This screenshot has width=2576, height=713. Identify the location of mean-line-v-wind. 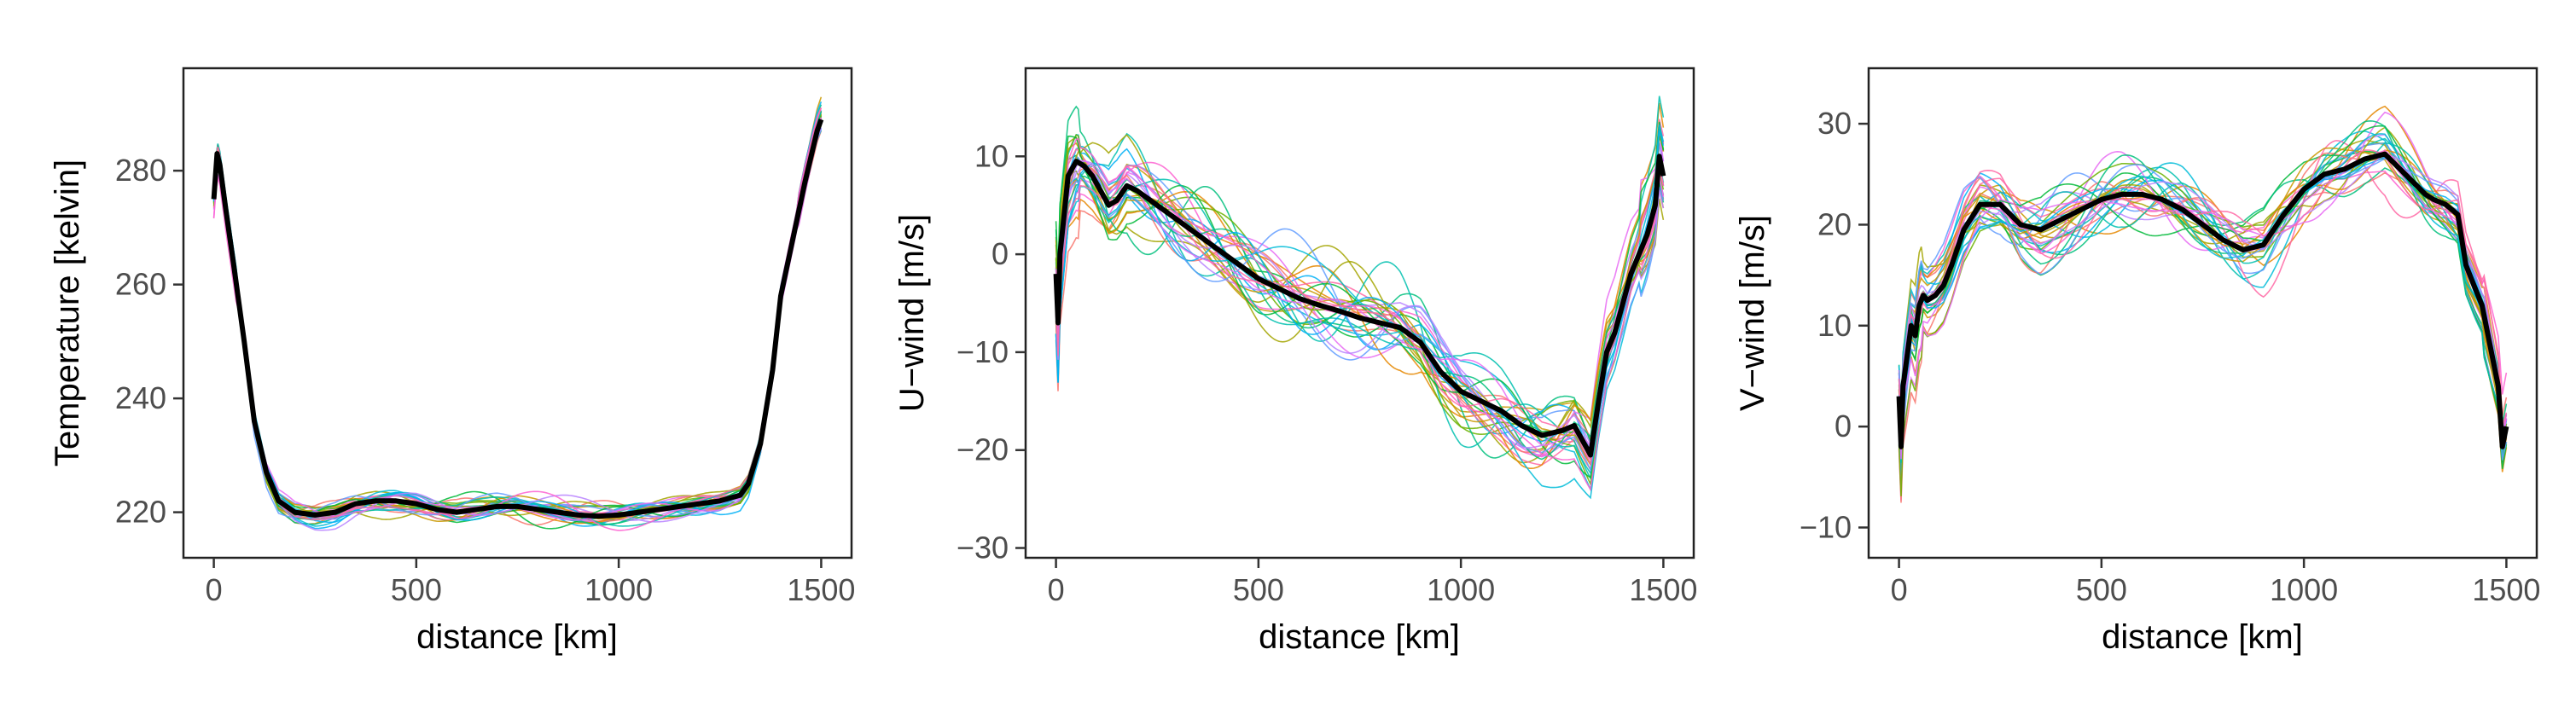
(2202, 300).